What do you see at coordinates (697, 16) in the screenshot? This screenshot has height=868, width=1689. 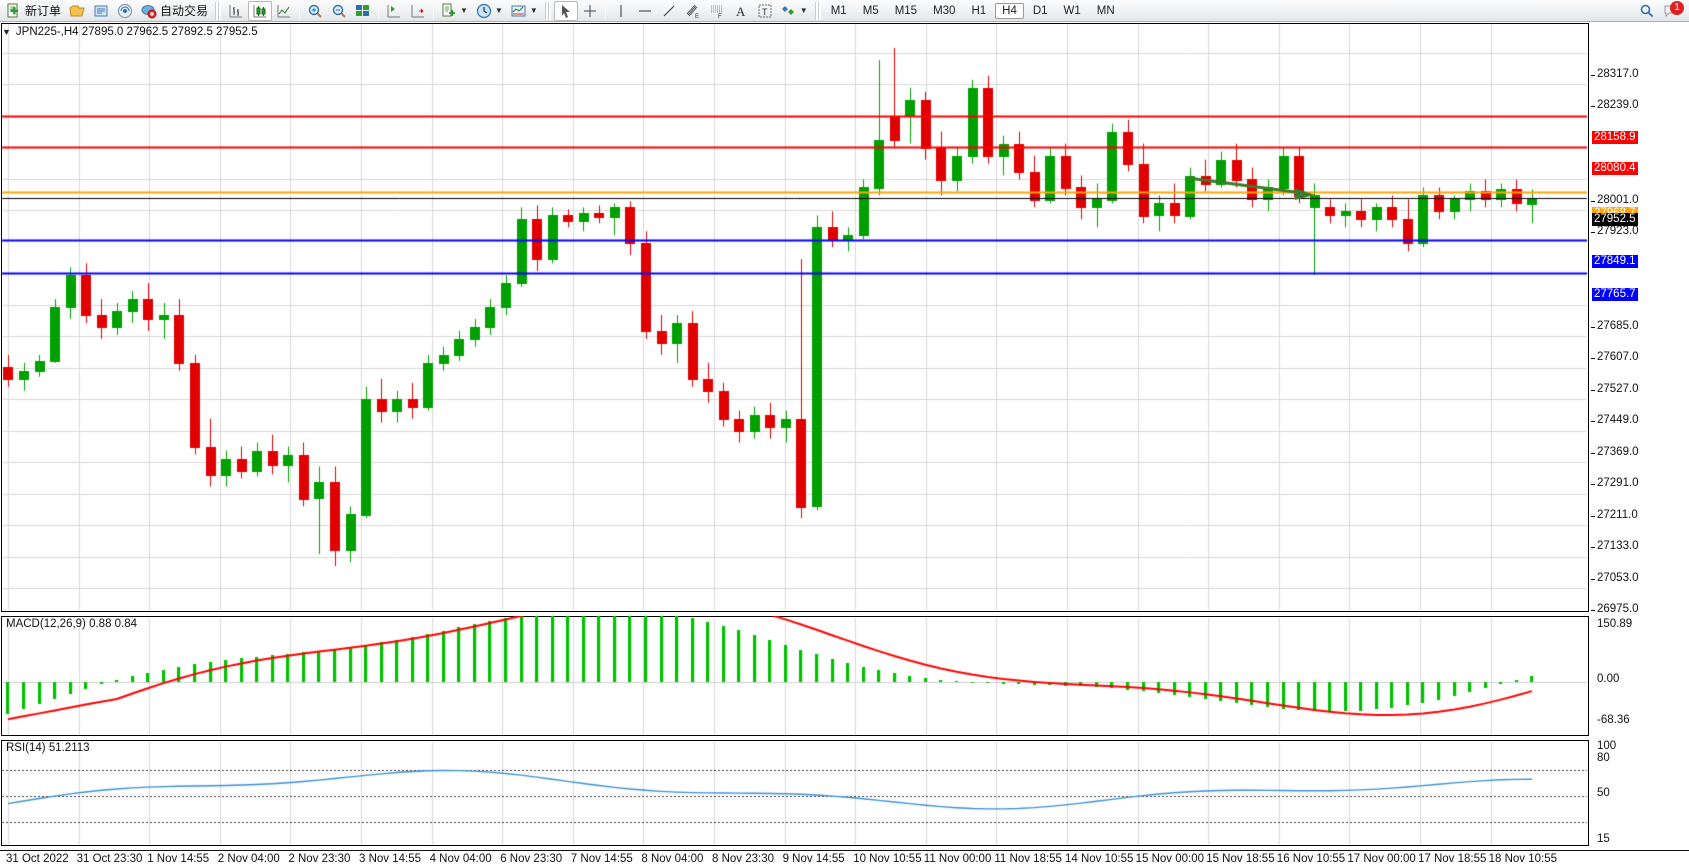 I see `svg-text: E` at bounding box center [697, 16].